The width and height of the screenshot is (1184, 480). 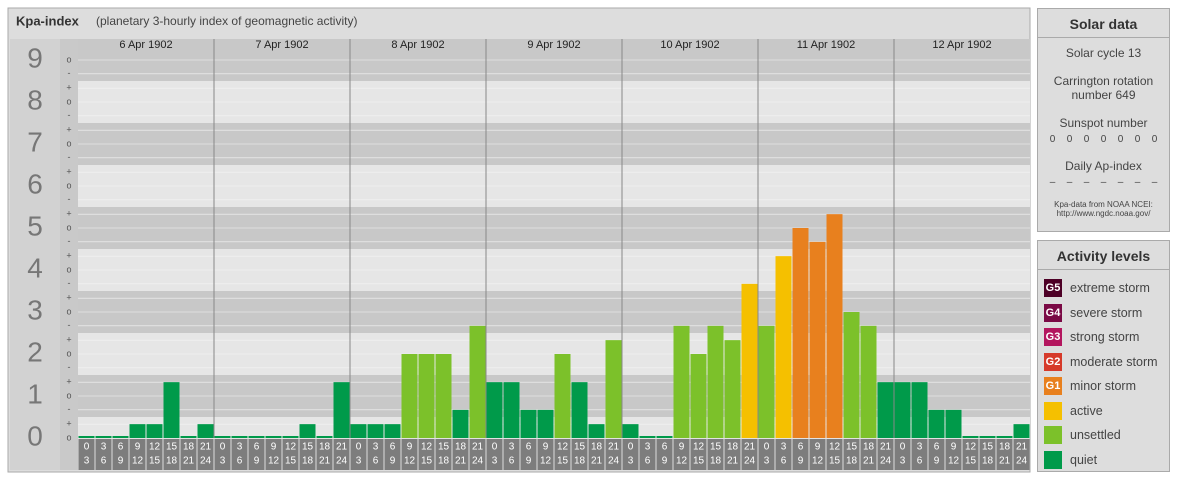 What do you see at coordinates (689, 45) in the screenshot?
I see `day-label: 10 Apr 1902` at bounding box center [689, 45].